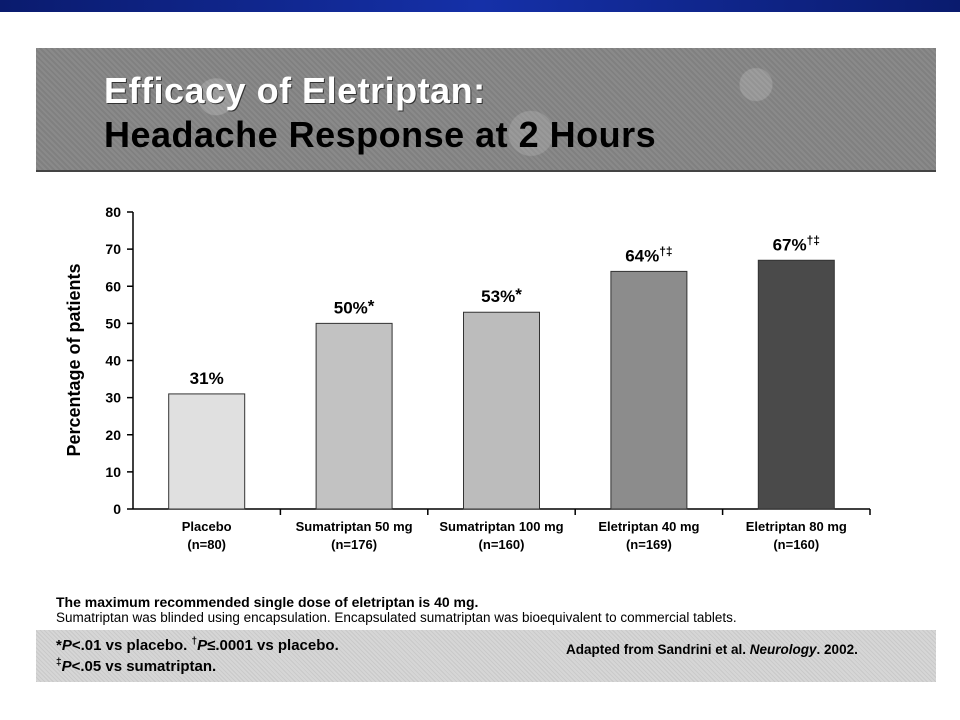 This screenshot has height=720, width=960. I want to click on source-prefix: Adapted from Sandrini et al., so click(658, 649).